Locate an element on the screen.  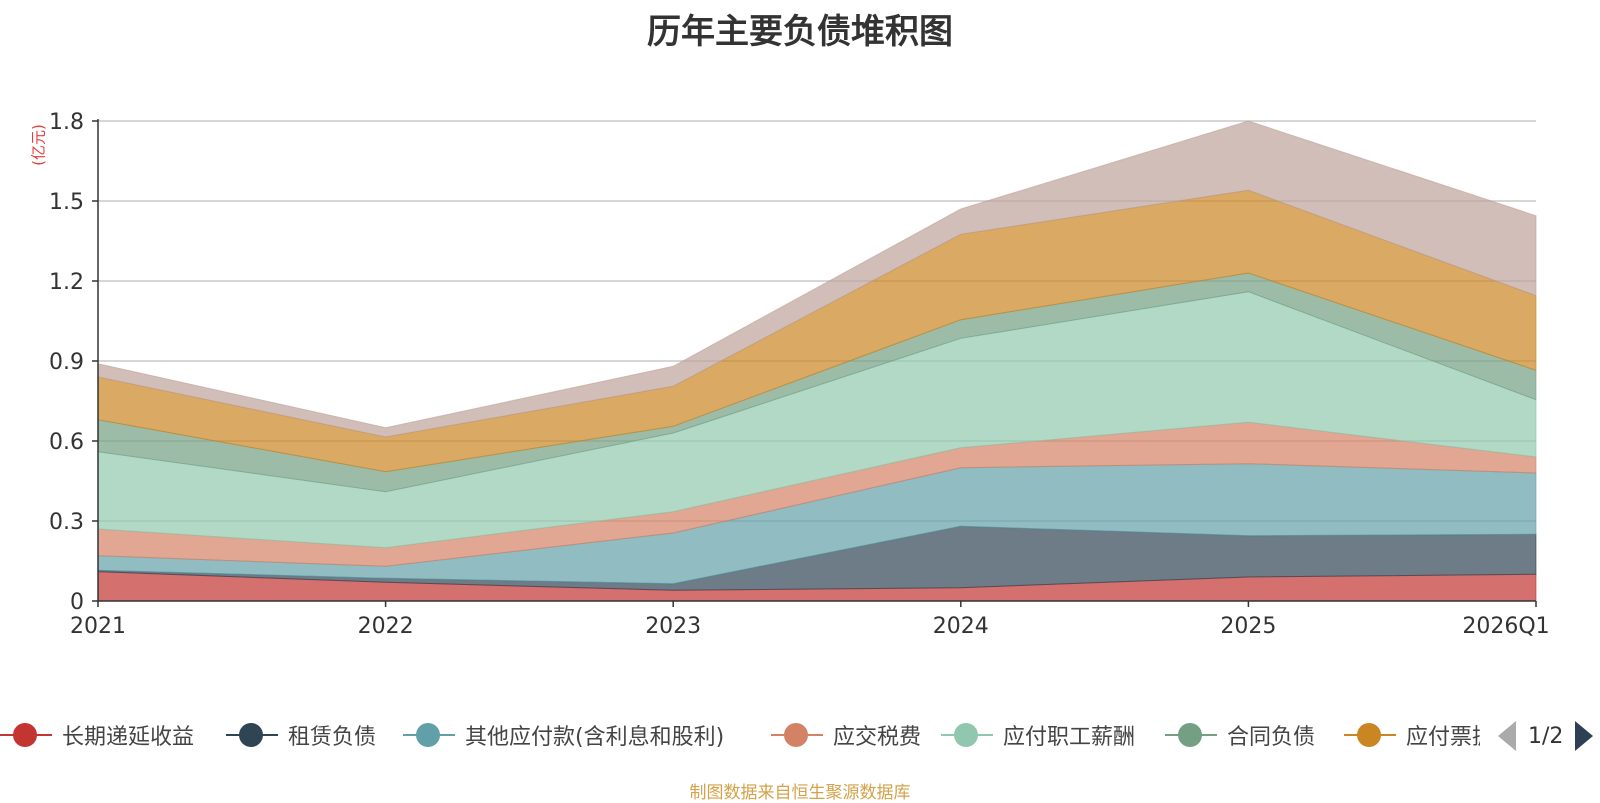
chart-title: 历年主要负债堆积图 is located at coordinates (800, 32).